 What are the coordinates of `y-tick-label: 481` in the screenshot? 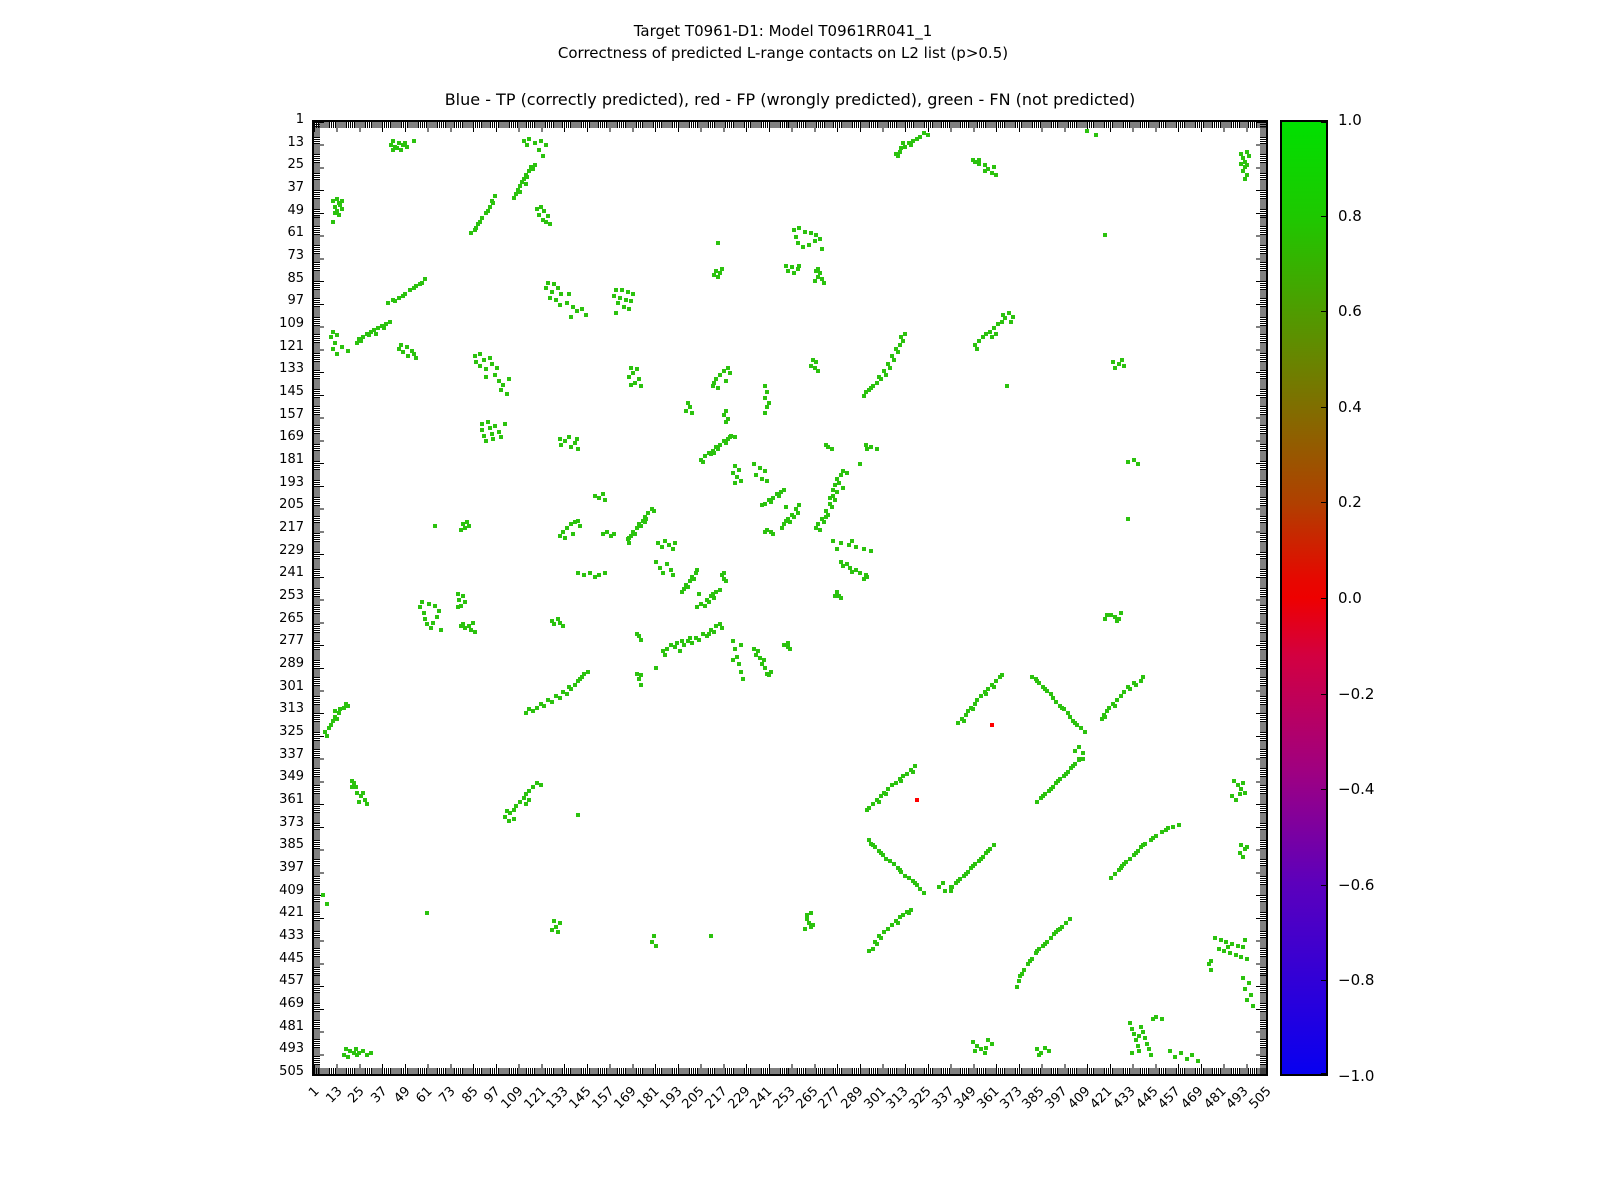 It's located at (291, 1026).